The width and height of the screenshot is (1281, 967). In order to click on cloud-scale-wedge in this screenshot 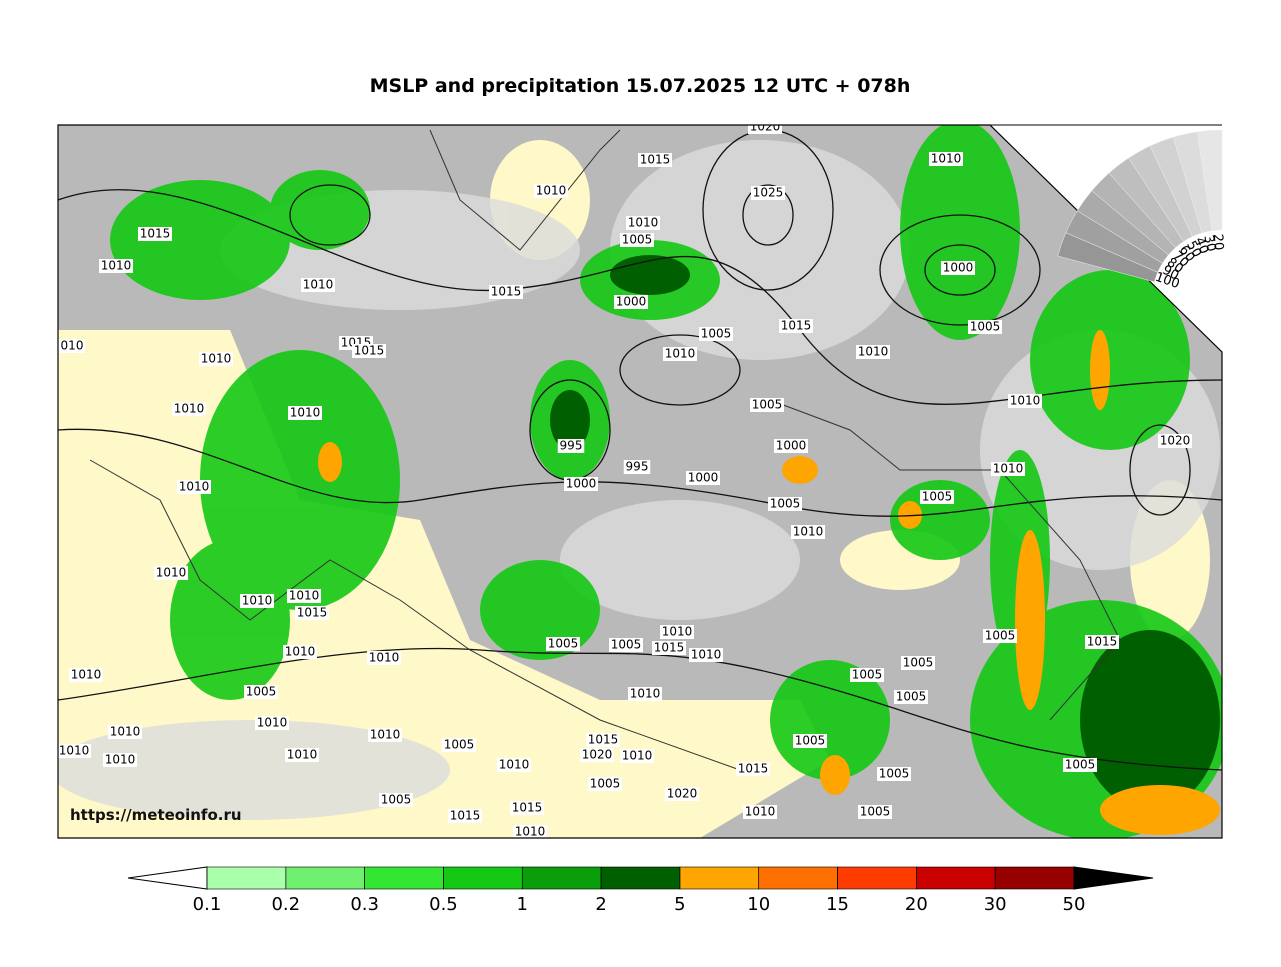, I will do `click(1210, 180)`.